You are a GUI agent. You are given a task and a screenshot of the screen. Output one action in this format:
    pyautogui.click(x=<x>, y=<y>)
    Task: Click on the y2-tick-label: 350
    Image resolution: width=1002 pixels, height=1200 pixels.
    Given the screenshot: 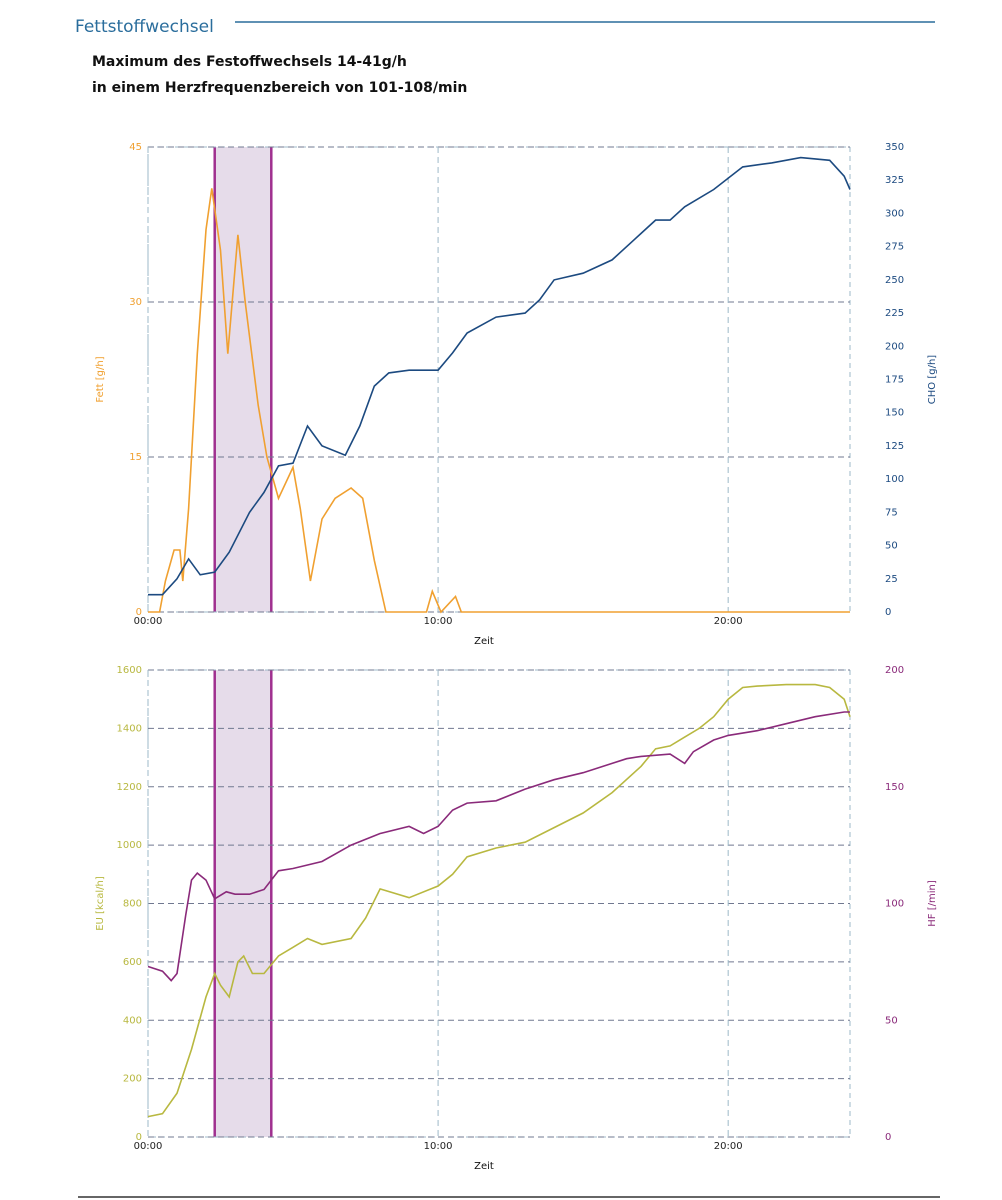 What is the action you would take?
    pyautogui.click(x=894, y=147)
    